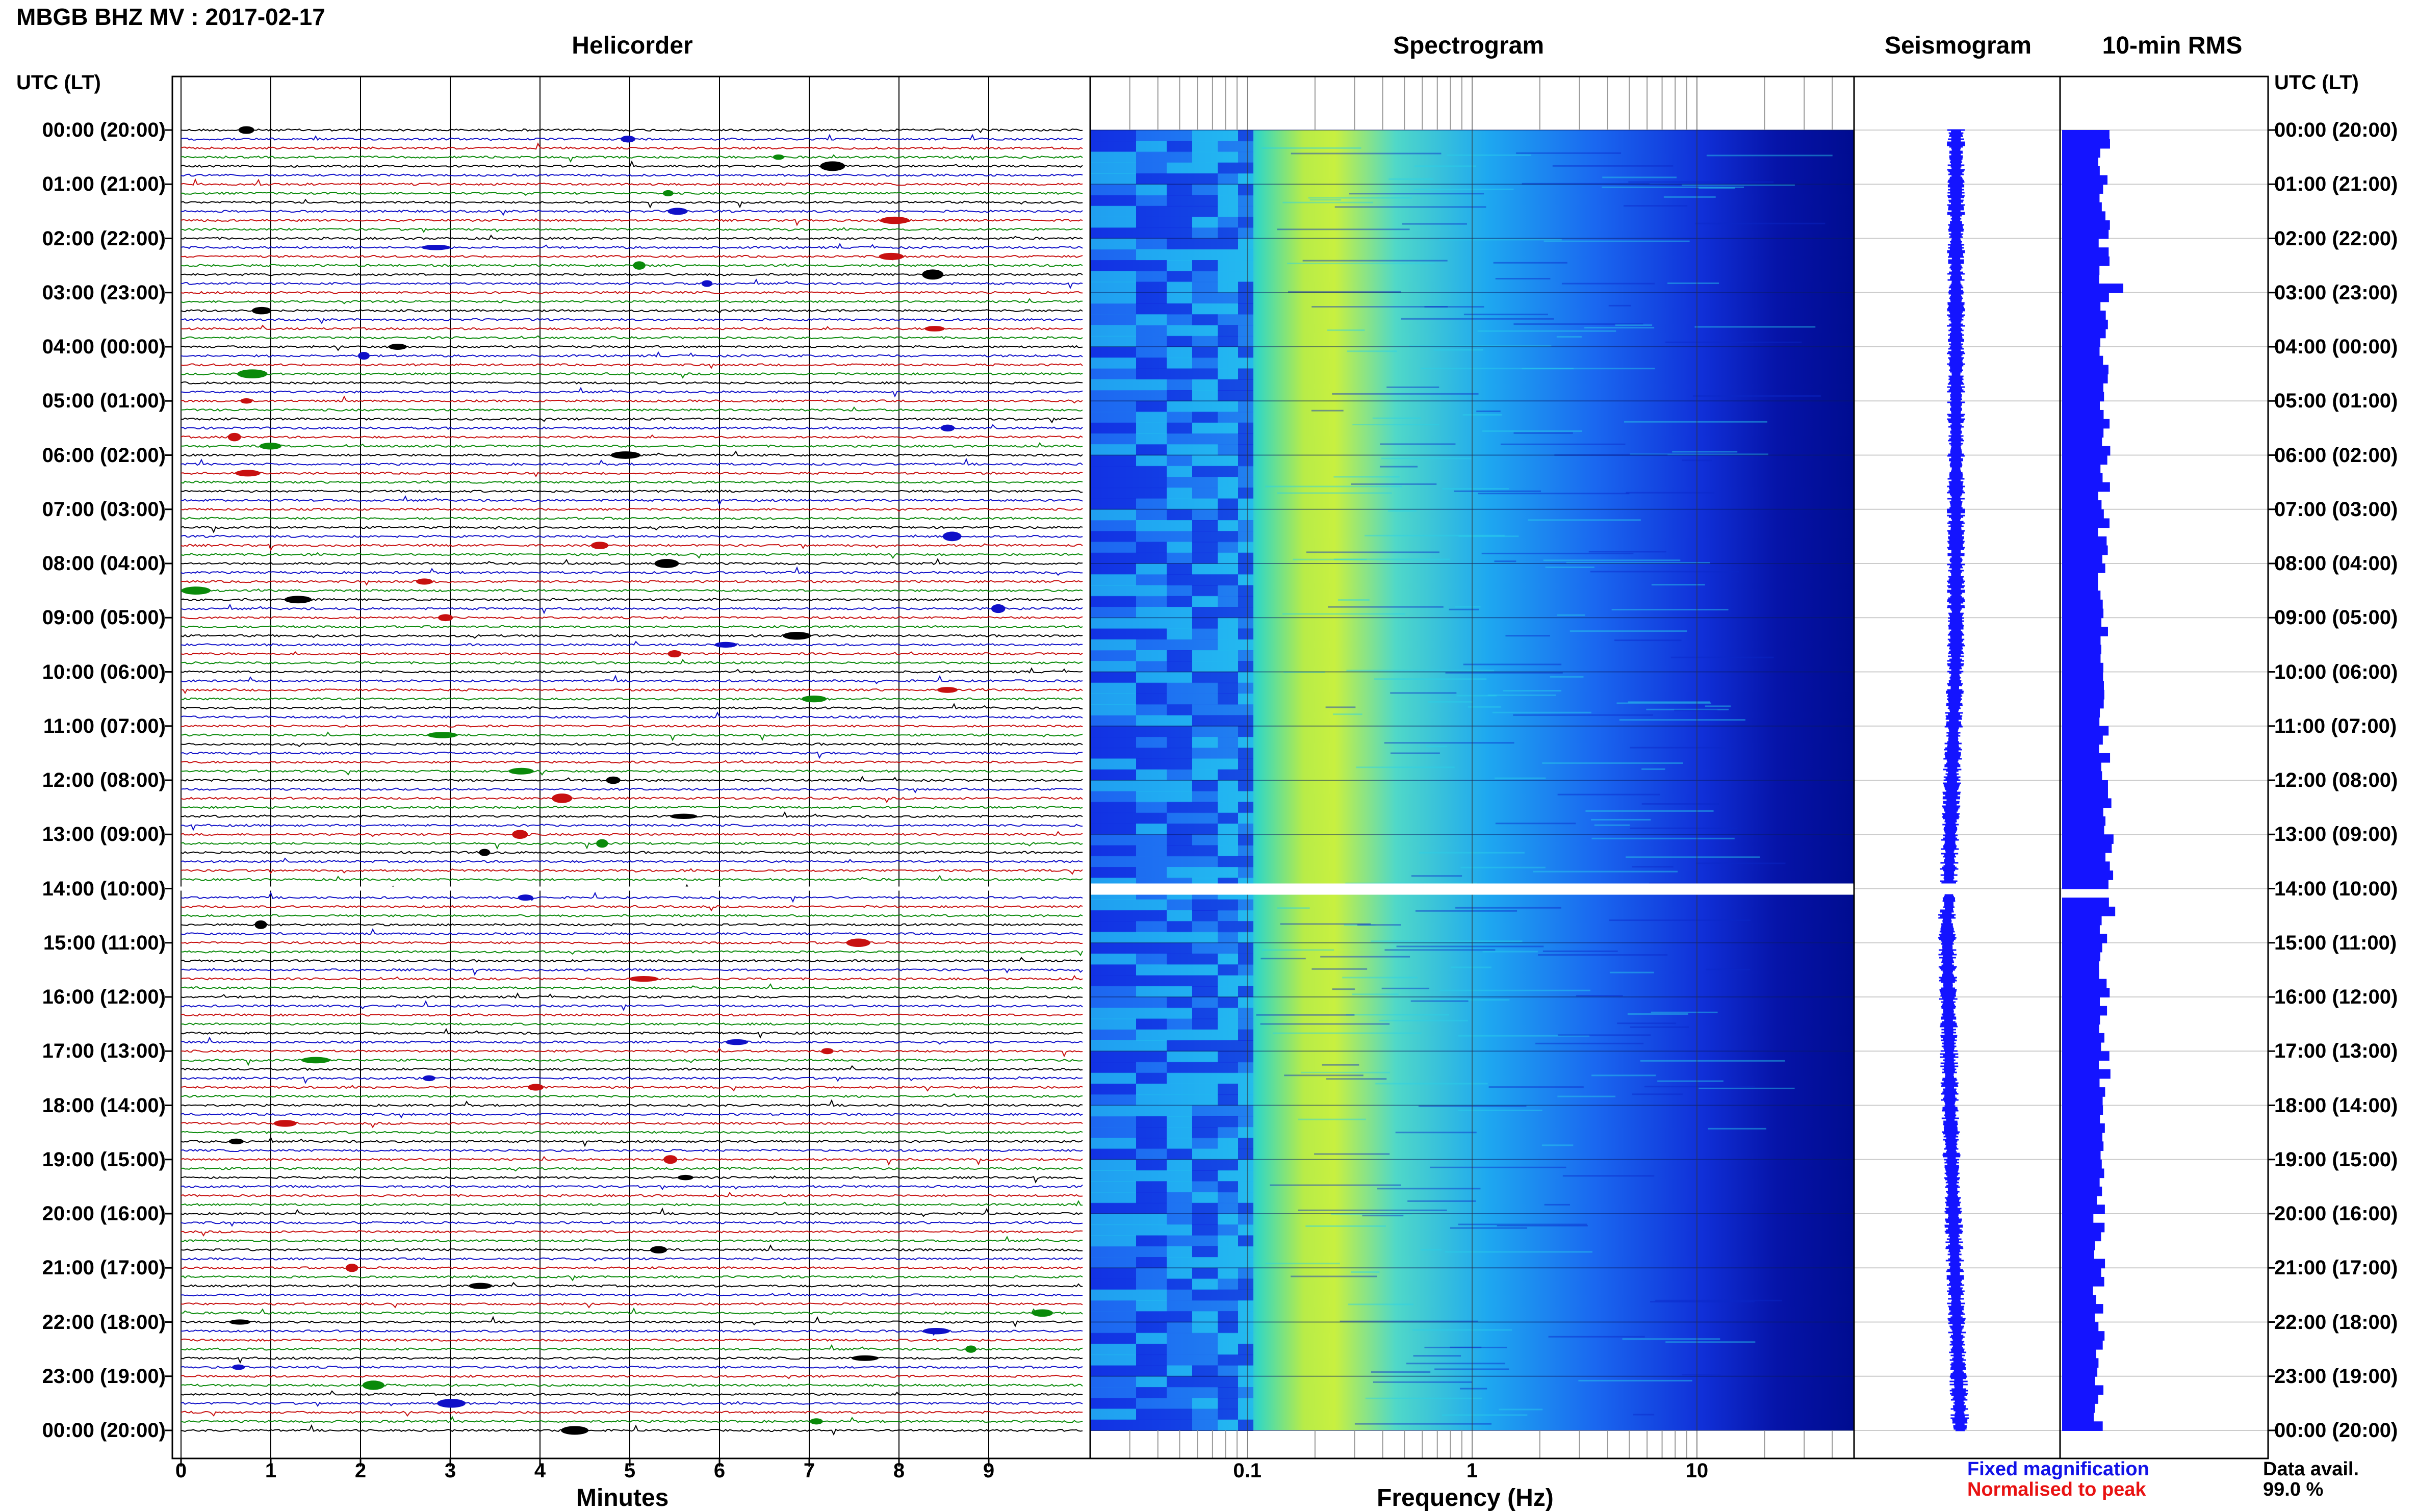 The height and width of the screenshot is (1512, 2417). I want to click on time-label: 00:00 (20:00), so click(2336, 130).